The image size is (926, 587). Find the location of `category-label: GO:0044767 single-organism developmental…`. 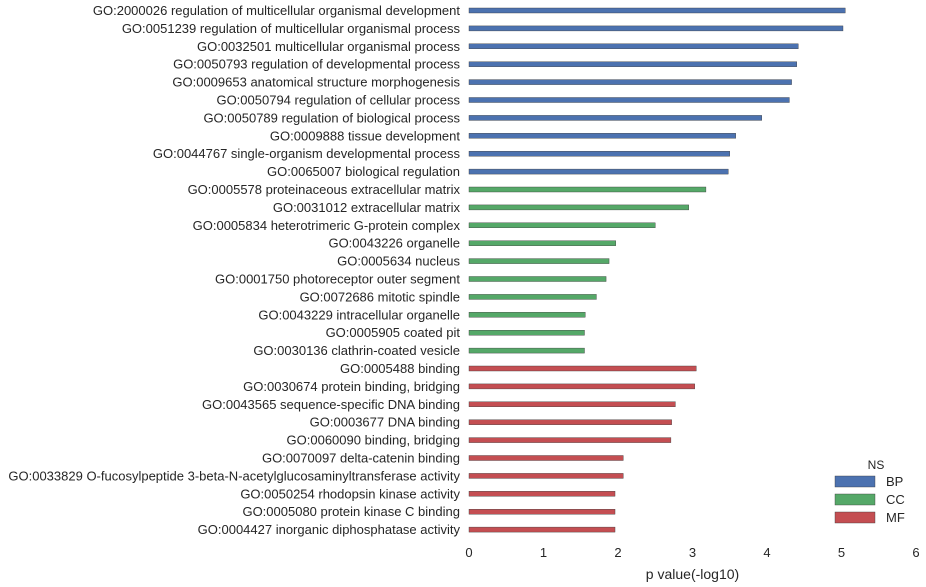

category-label: GO:0044767 single-organism developmental… is located at coordinates (307, 153).